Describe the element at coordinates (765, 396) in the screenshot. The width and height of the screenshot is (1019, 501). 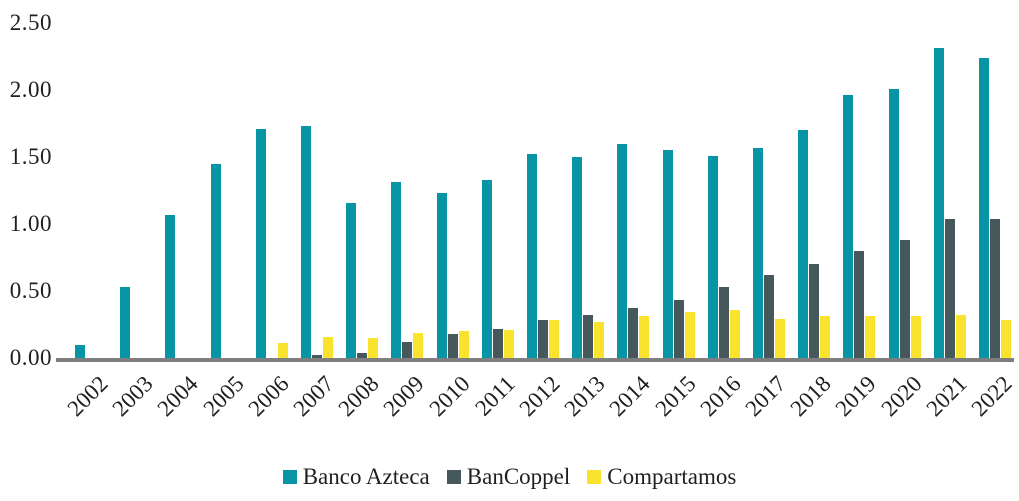
I see `x-tick-label-2017: 2017` at that location.